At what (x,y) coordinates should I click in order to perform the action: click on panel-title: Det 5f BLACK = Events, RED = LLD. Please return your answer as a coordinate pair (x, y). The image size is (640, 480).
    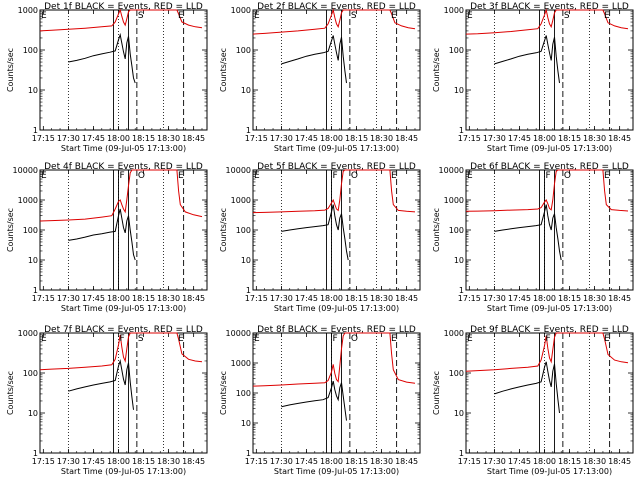
    Looking at the image, I should click on (336, 167).